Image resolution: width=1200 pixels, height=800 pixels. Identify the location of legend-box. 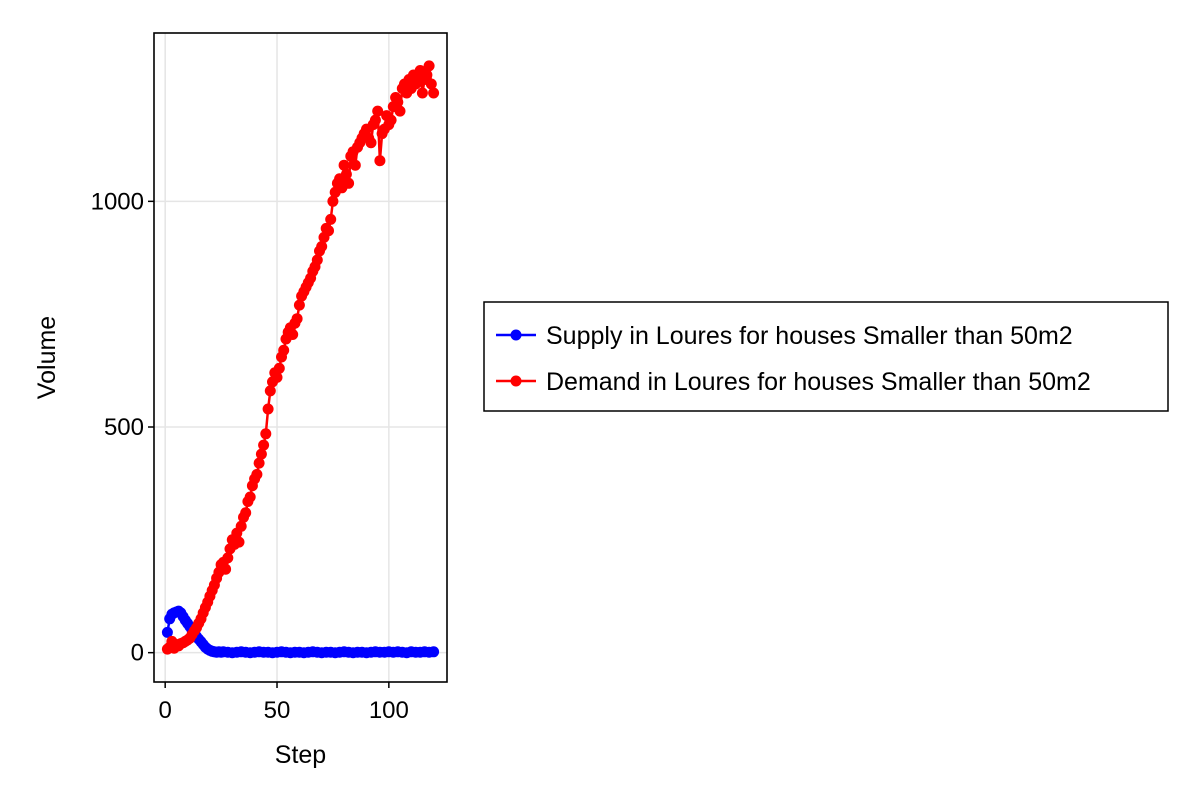
(826, 356).